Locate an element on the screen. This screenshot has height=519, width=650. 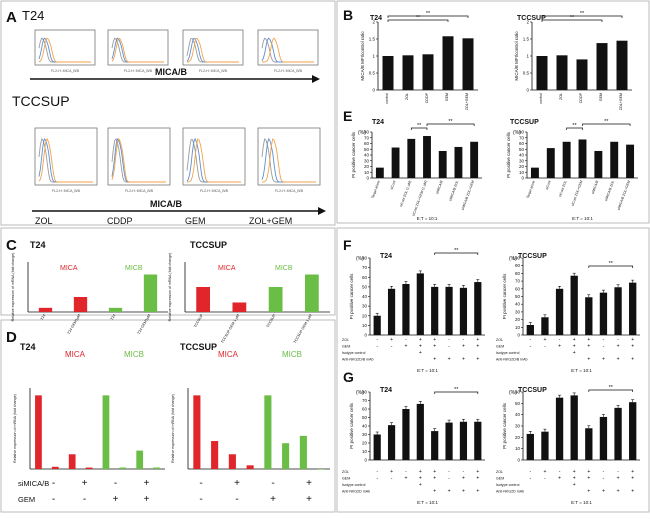
chart-b-tccsup-sig-label: ** is located at coordinates (572, 18).